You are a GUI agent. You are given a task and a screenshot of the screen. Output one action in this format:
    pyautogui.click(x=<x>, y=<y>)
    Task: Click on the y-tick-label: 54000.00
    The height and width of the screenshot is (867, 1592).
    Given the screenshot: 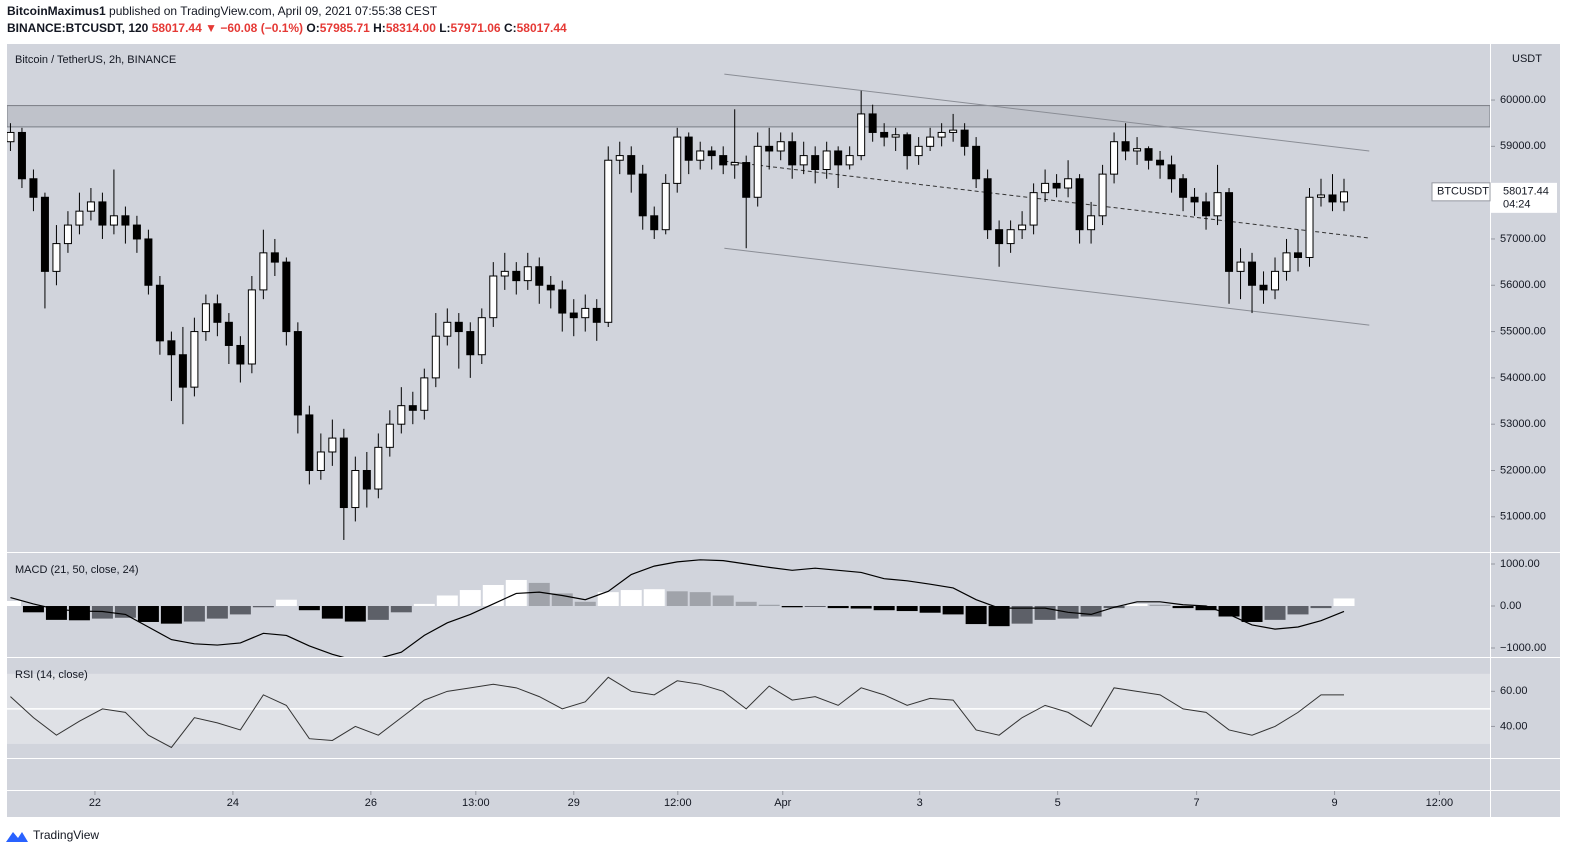 What is the action you would take?
    pyautogui.click(x=1523, y=378)
    